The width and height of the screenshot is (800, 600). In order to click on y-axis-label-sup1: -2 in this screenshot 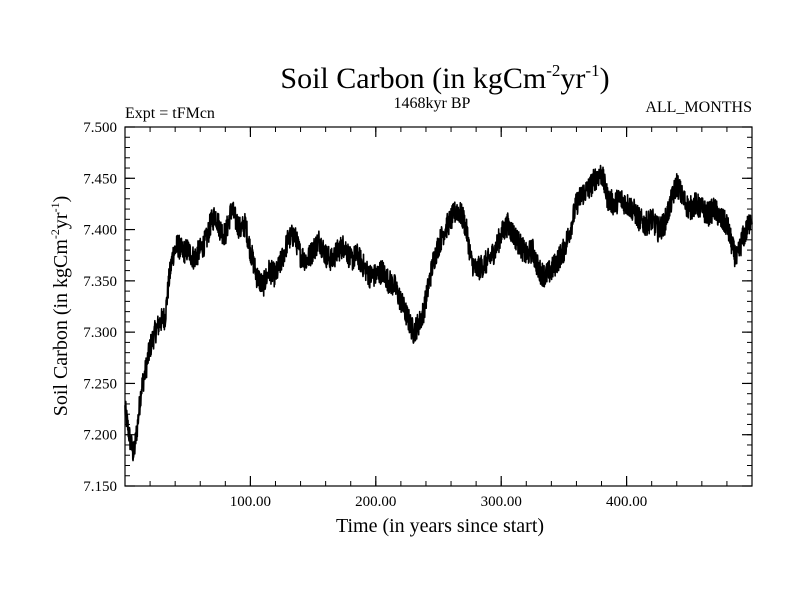, I will do `click(55, 234)`.